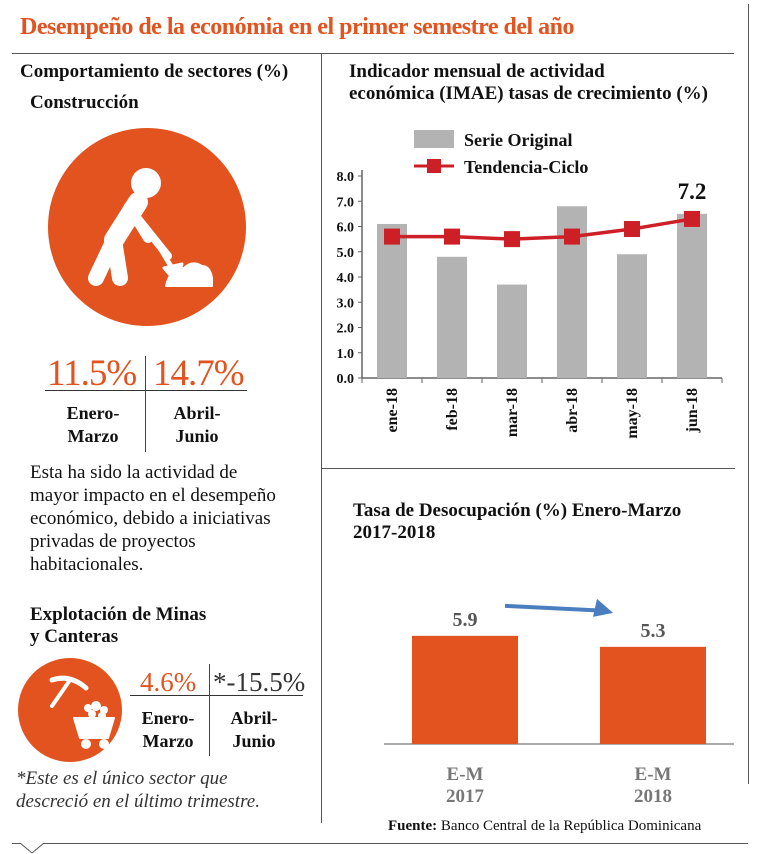 Image resolution: width=758 pixels, height=854 pixels. Describe the element at coordinates (209, 710) in the screenshot. I see `mining-period-divider` at that location.